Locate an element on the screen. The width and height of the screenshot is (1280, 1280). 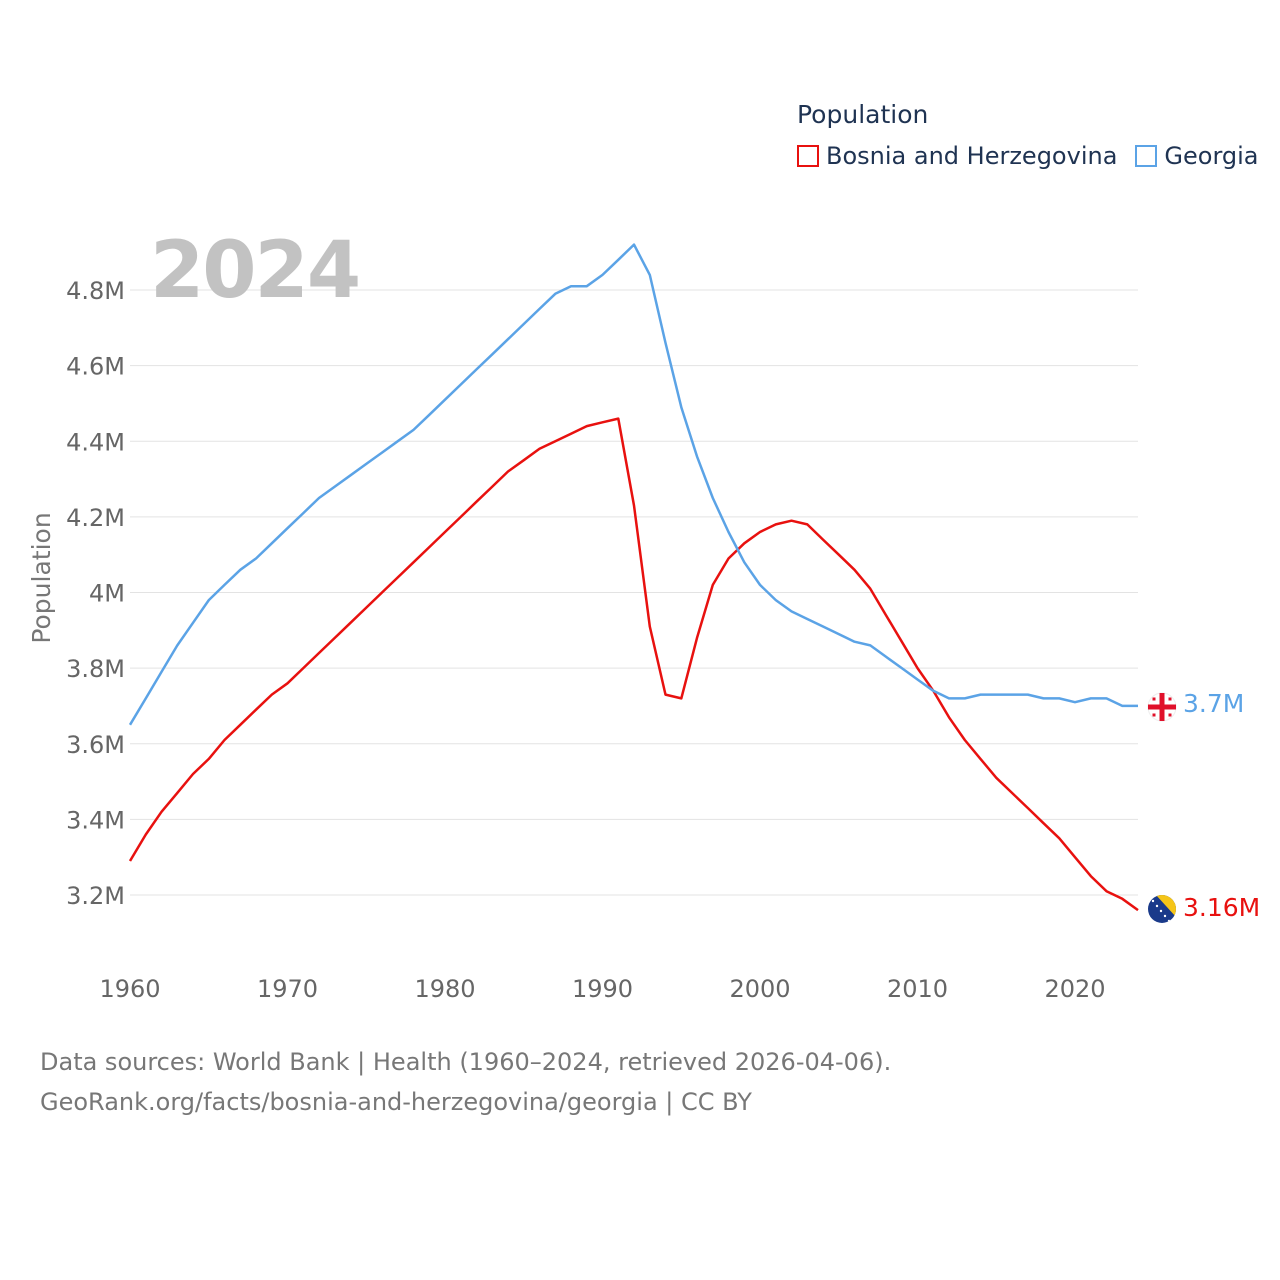
x-axis-ticks: 1960 1970 1980 1990 2000 2010 2020 is located at coordinates (602, 989).